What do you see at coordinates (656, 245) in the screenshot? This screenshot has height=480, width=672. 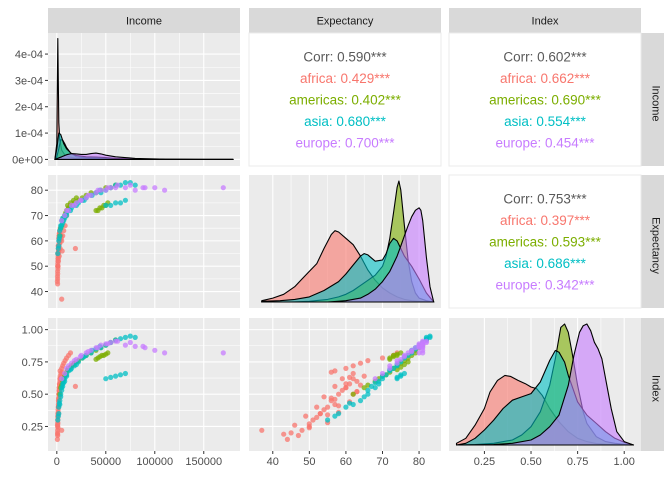 I see `strip-right-label-expectancy: Expectancy` at bounding box center [656, 245].